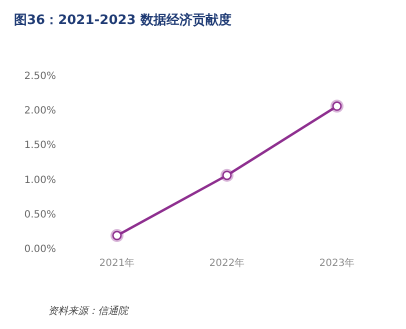 The width and height of the screenshot is (406, 329). Describe the element at coordinates (227, 263) in the screenshot. I see `x-tick-label: 2022年` at that location.